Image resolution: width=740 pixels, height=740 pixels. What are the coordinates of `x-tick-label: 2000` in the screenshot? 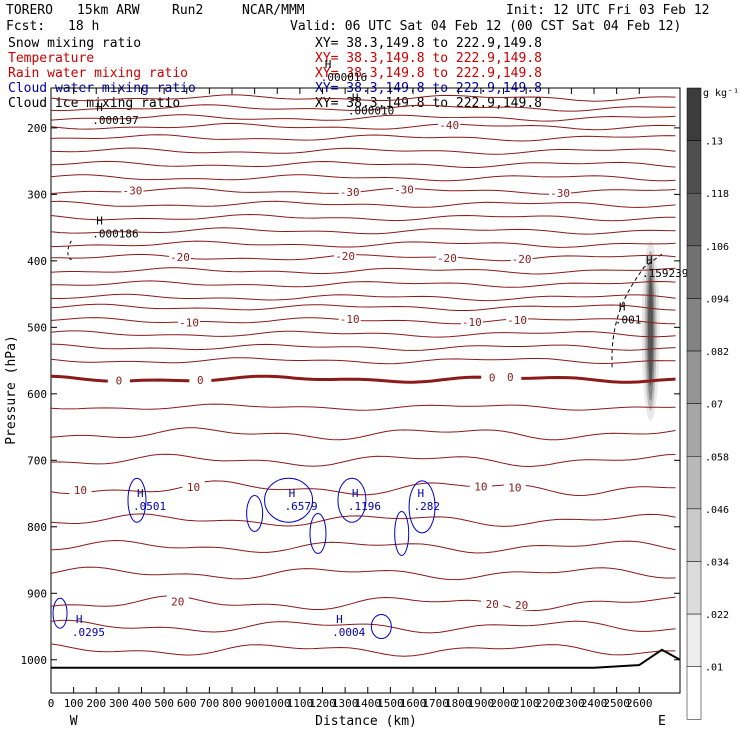 It's located at (503, 703).